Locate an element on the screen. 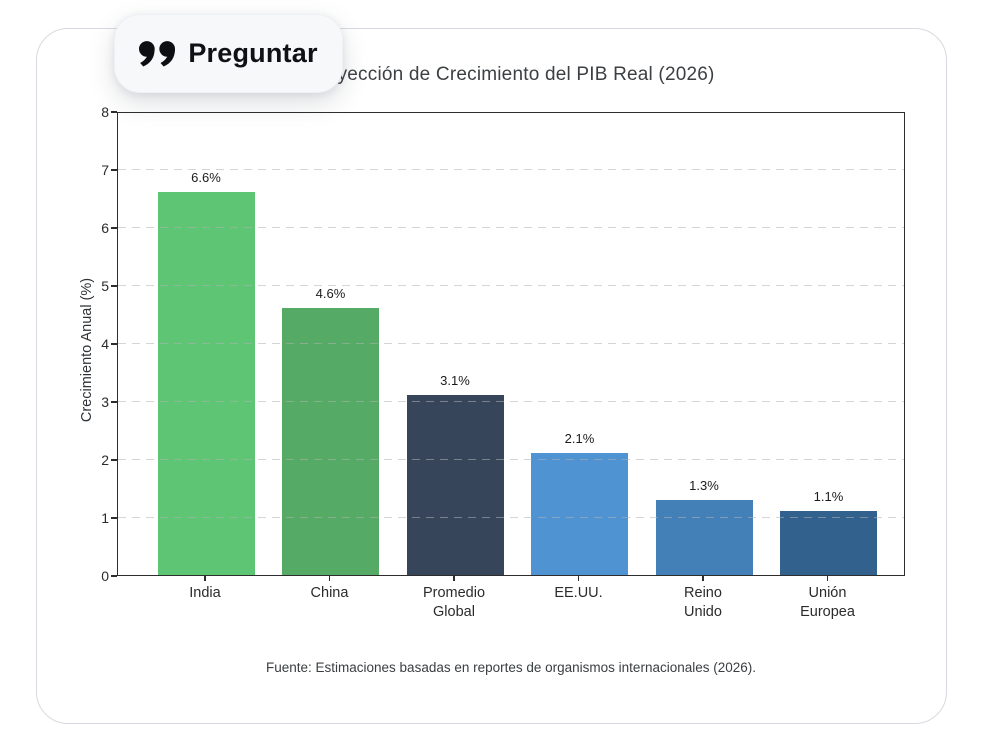 The height and width of the screenshot is (754, 982). y-tick-label: 6 is located at coordinates (105, 228).